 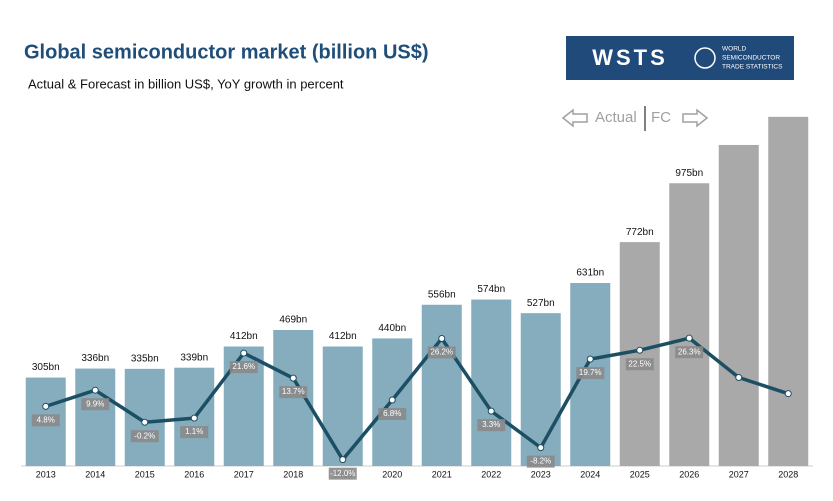 What do you see at coordinates (695, 118) in the screenshot?
I see `arrow-right` at bounding box center [695, 118].